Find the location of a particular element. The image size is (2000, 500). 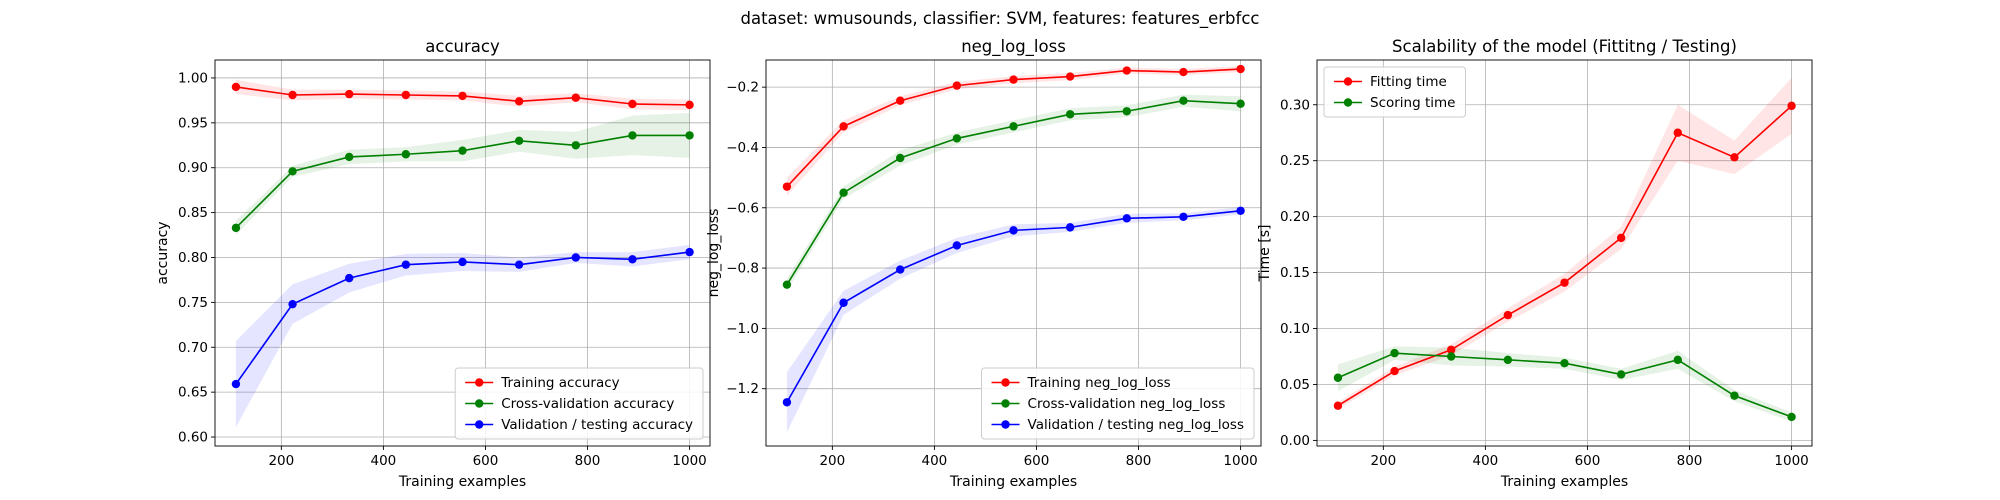

y-tick-label: 0.05 is located at coordinates (1295, 385).